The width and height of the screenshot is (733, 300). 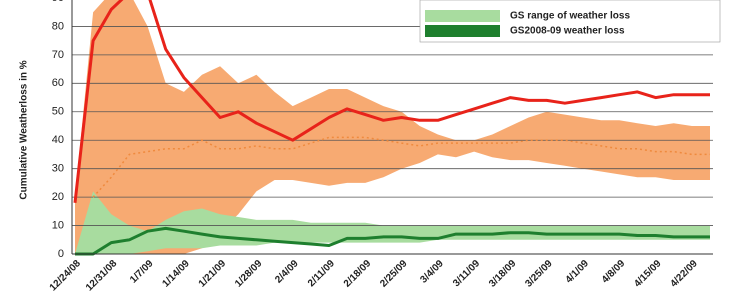 I want to click on x-tick-label: 1/28/09, so click(x=249, y=274).